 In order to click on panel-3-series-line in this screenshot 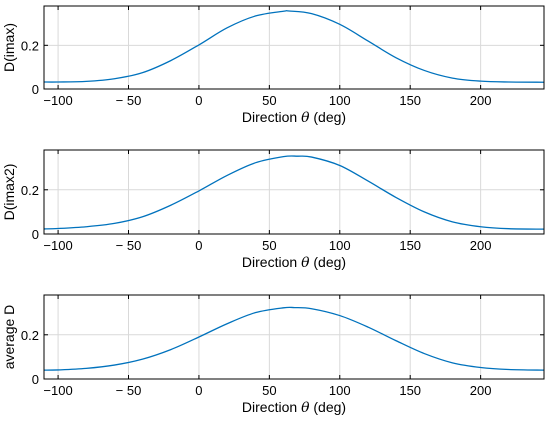, I will do `click(294, 338)`.